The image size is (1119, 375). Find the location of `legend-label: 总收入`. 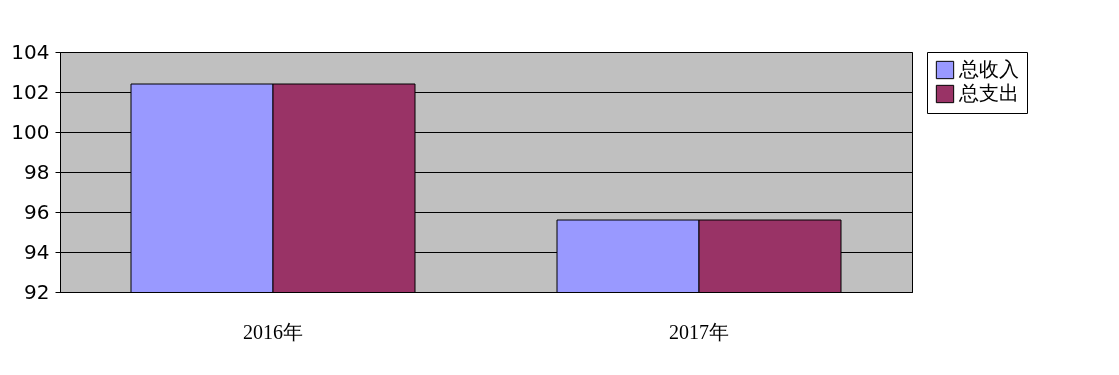

legend-label: 总收入 is located at coordinates (988, 69).